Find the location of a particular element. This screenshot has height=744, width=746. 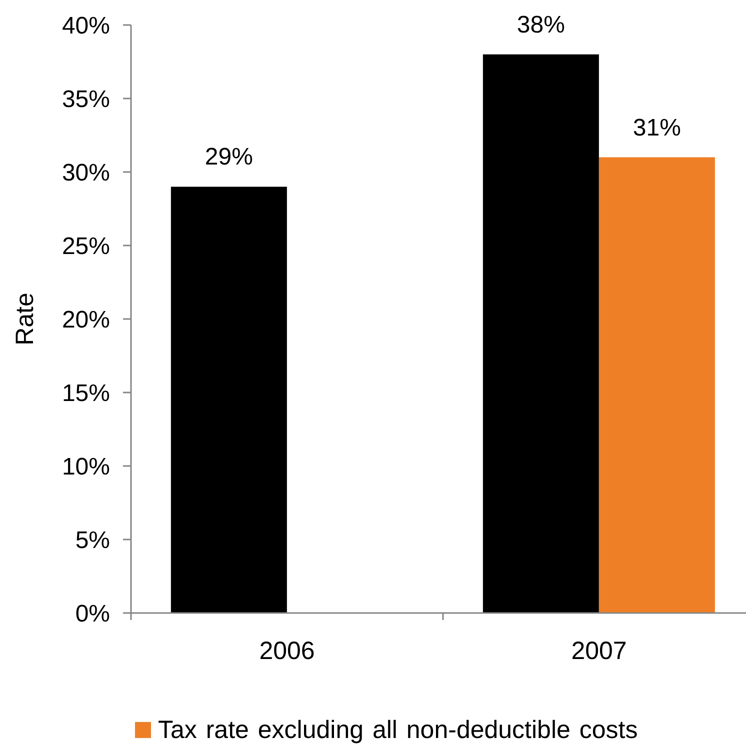

y-tick-label: 30% is located at coordinates (86, 173).